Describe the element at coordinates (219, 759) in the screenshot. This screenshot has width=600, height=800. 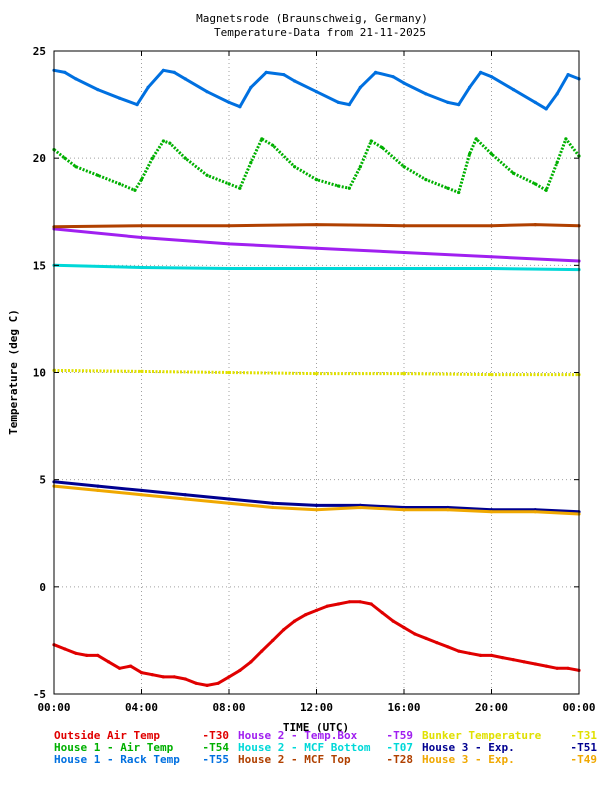
I see `legend-tag: T55` at that location.